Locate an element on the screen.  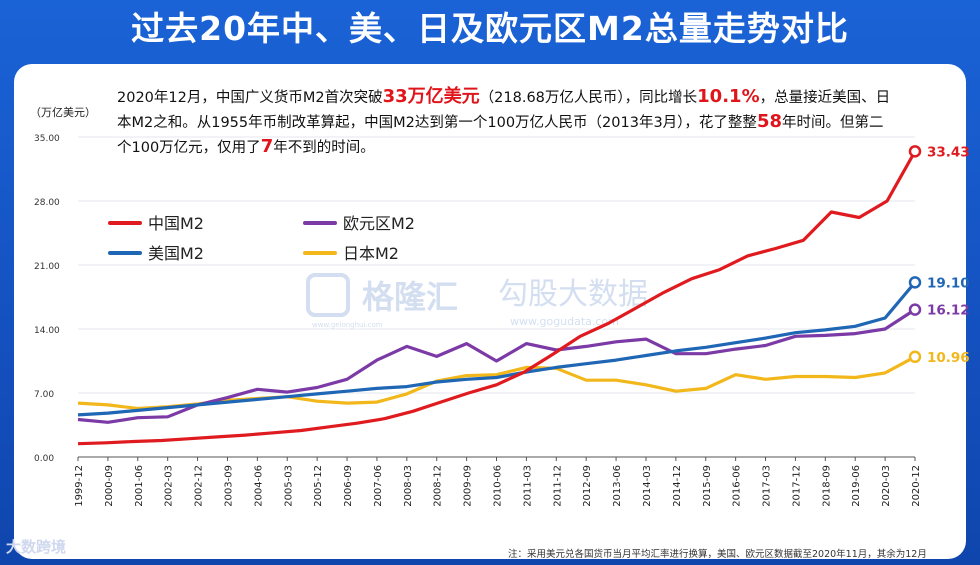
end-value-label: 33.43 is located at coordinates (948, 152).